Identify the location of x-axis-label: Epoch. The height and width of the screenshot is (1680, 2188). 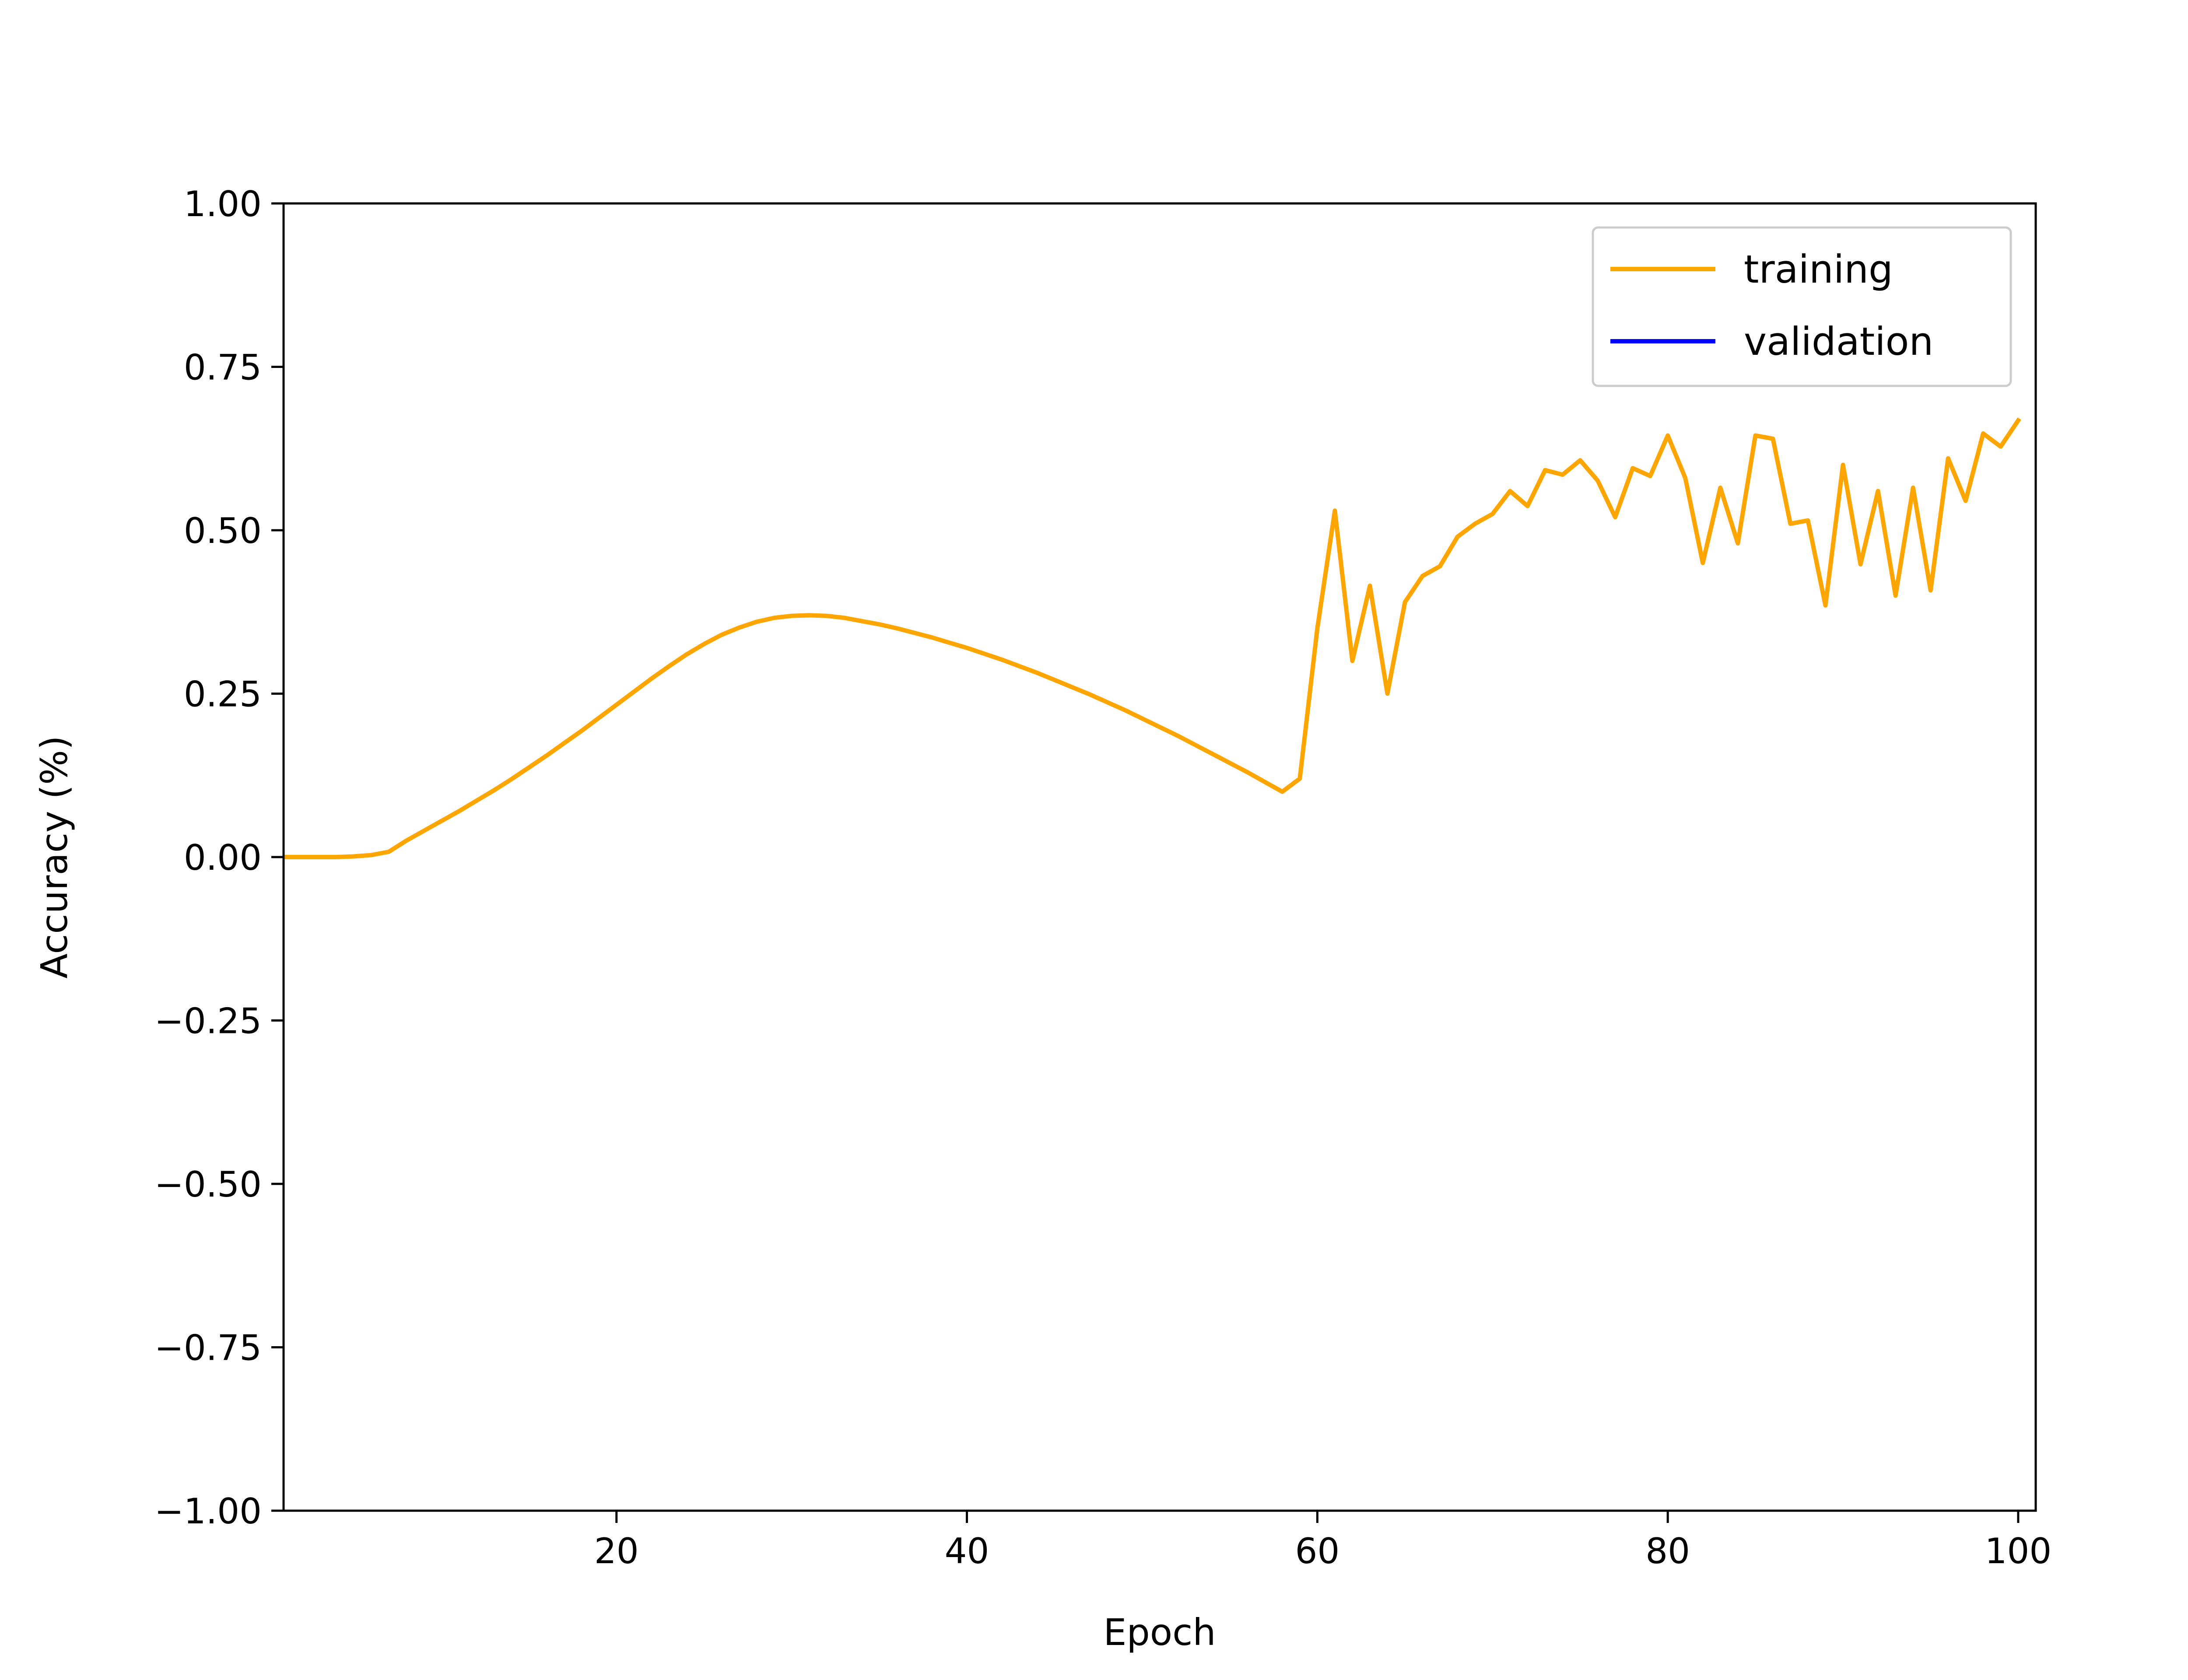
(1159, 1632).